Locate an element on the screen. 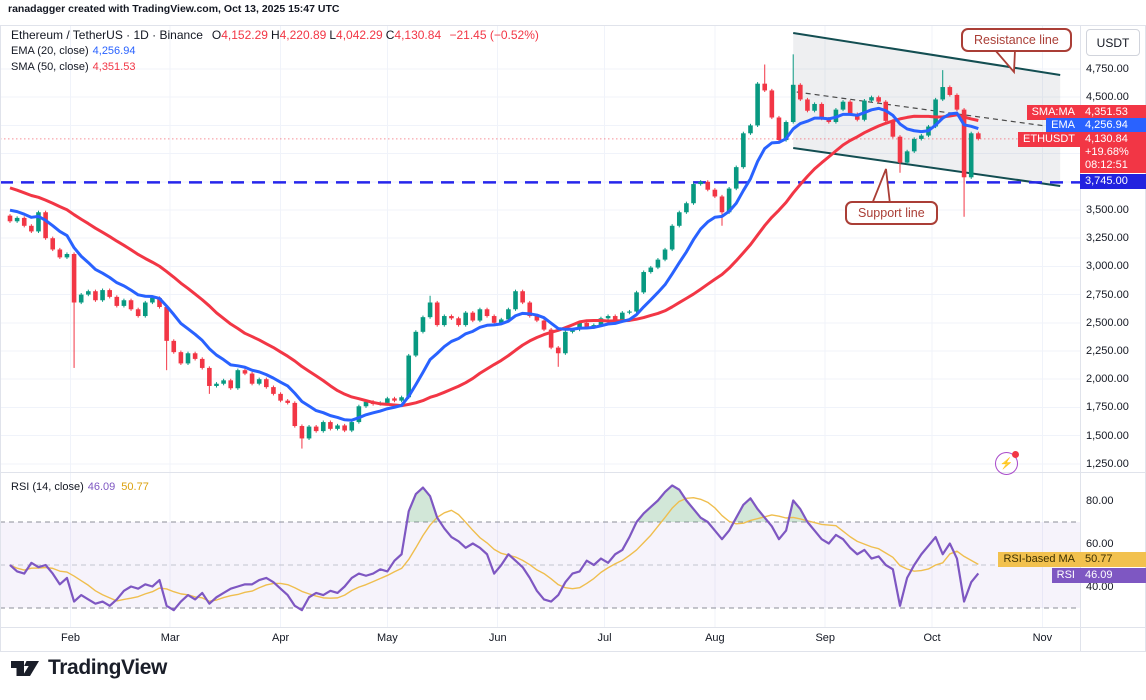  notification-dot is located at coordinates (1015, 454).